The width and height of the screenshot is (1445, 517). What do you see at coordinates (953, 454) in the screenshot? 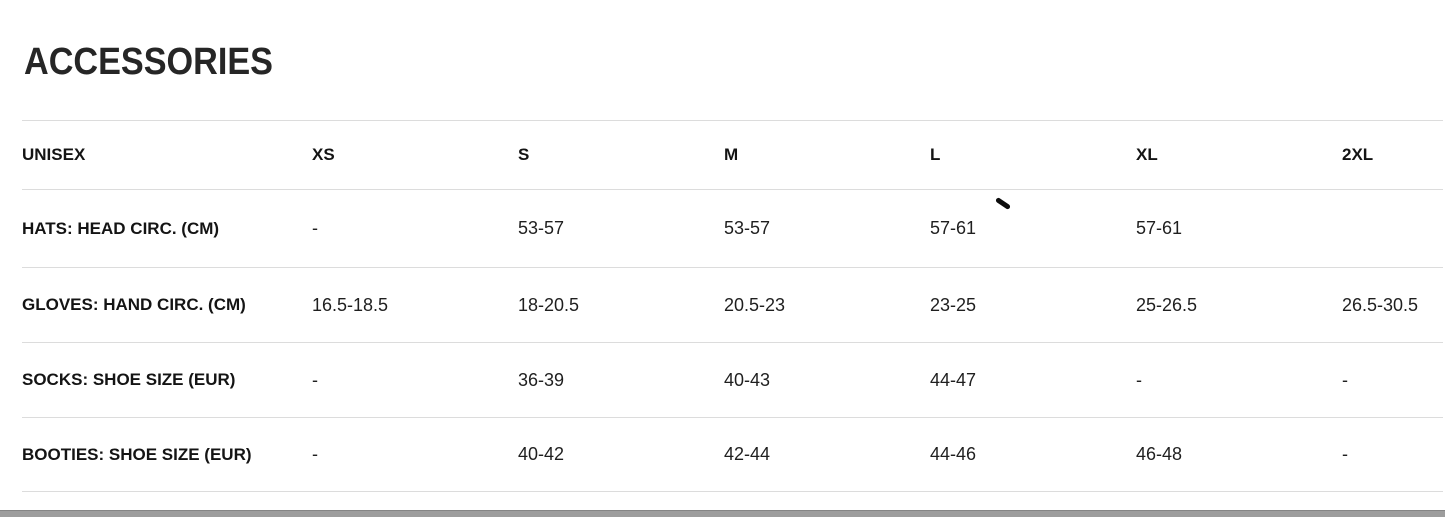
I see `size-cell: 44-46` at bounding box center [953, 454].